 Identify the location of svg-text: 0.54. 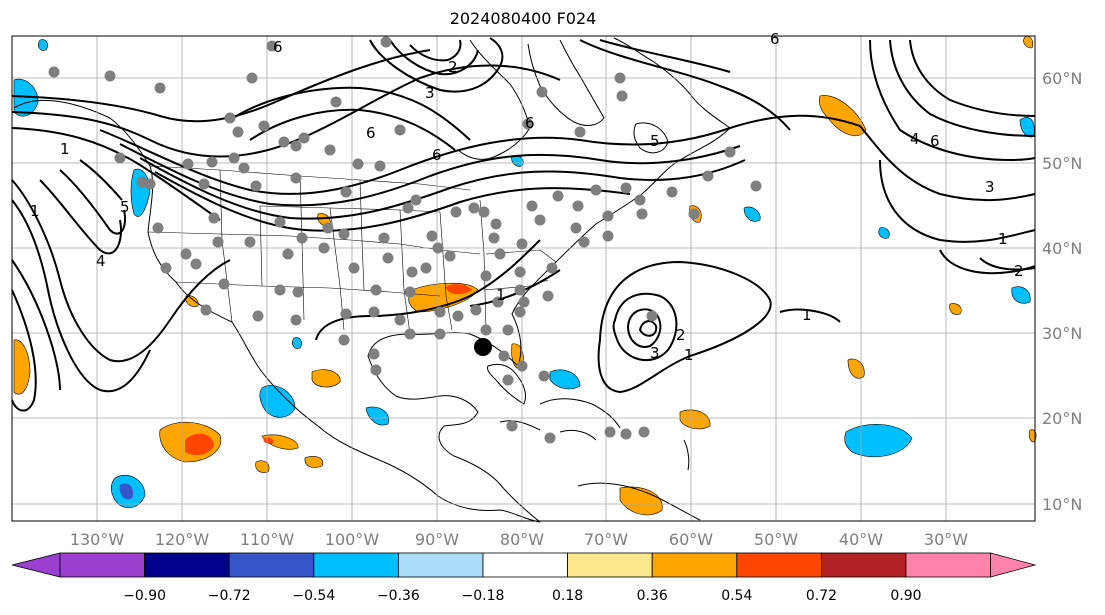
(736, 596).